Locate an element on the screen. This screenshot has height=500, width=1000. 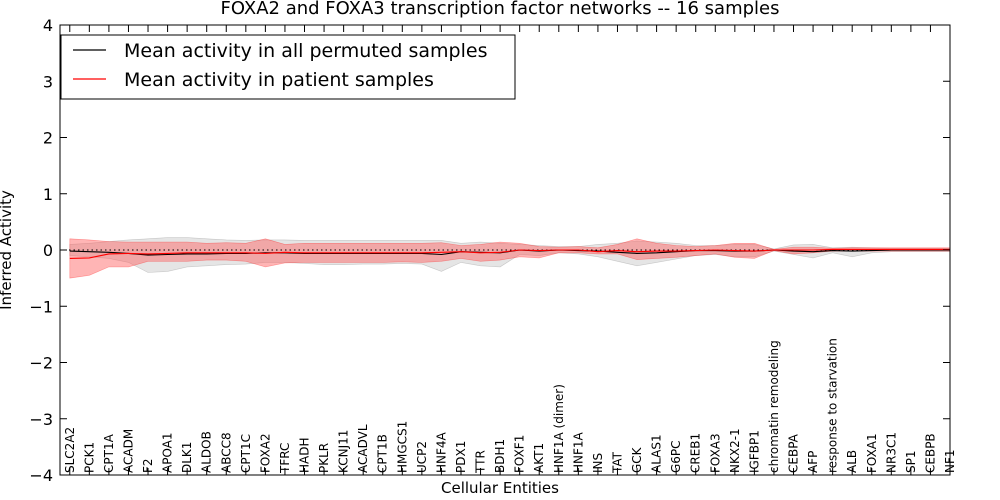
x-tick-label: PDX1 is located at coordinates (461, 457).